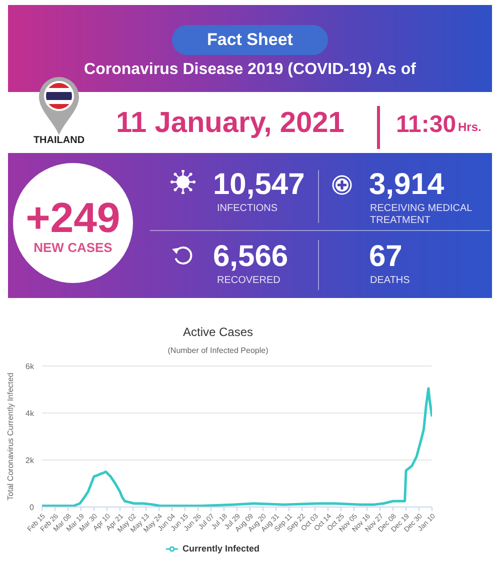  I want to click on text: 6,566, so click(250, 256).